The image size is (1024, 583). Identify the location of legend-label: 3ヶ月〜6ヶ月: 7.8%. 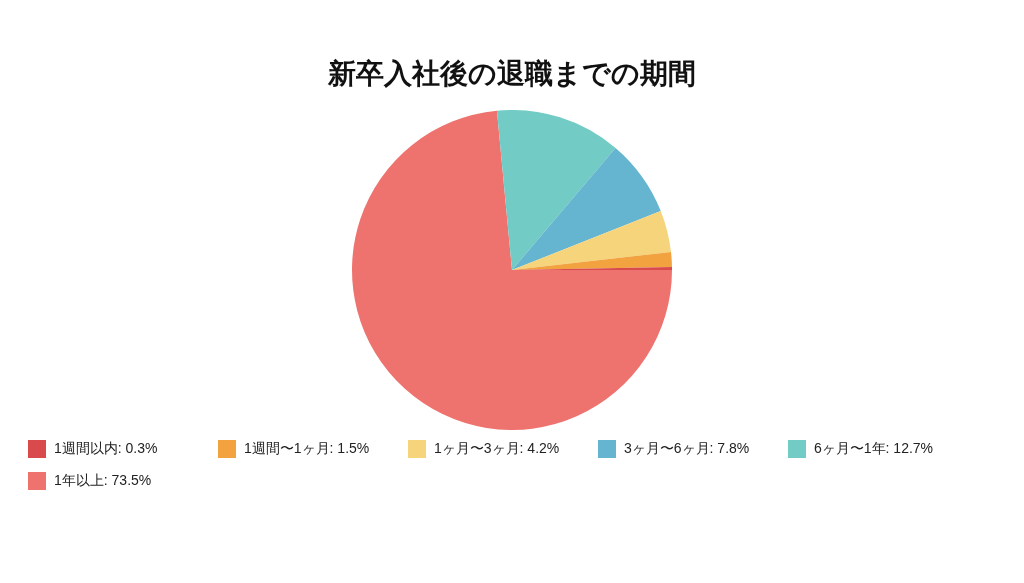
(687, 449).